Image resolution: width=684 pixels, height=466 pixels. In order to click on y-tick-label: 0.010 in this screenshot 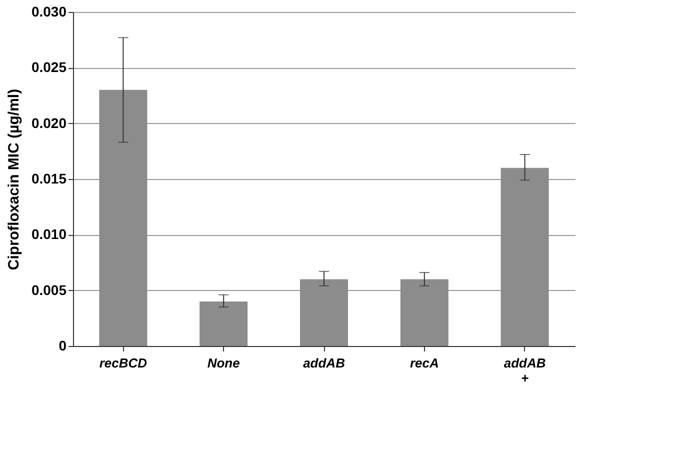, I will do `click(49, 234)`.